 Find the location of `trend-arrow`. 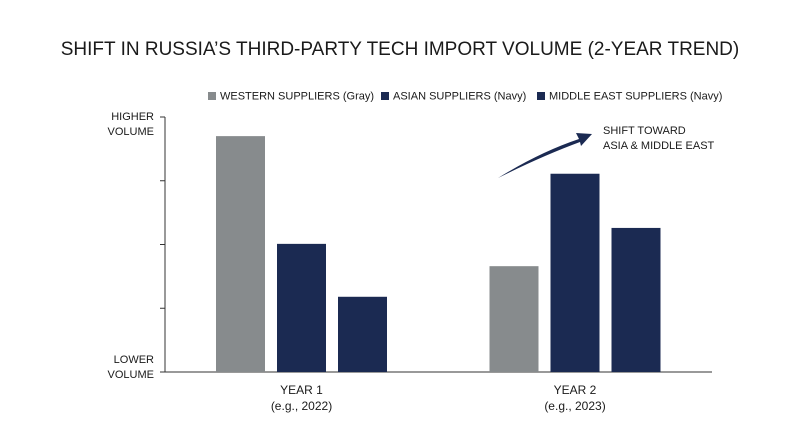

trend-arrow is located at coordinates (545, 155).